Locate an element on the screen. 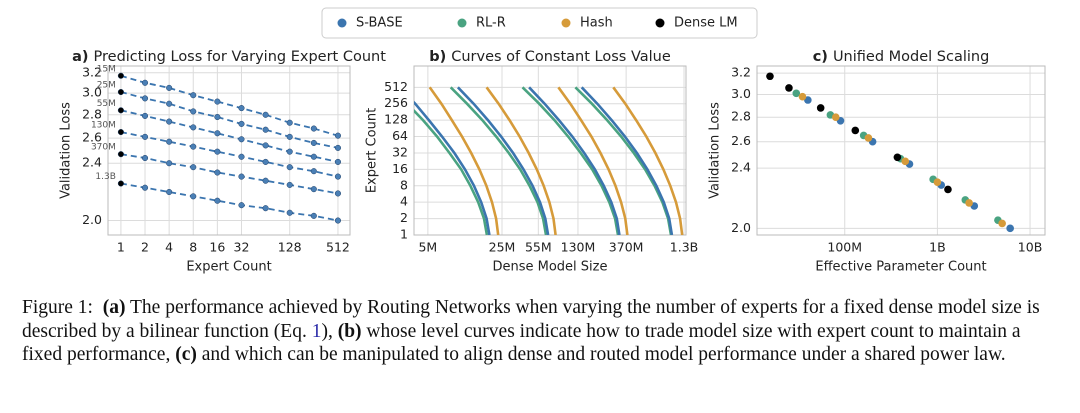 This screenshot has height=413, width=1080. legend-label: S-BASE is located at coordinates (379, 23).